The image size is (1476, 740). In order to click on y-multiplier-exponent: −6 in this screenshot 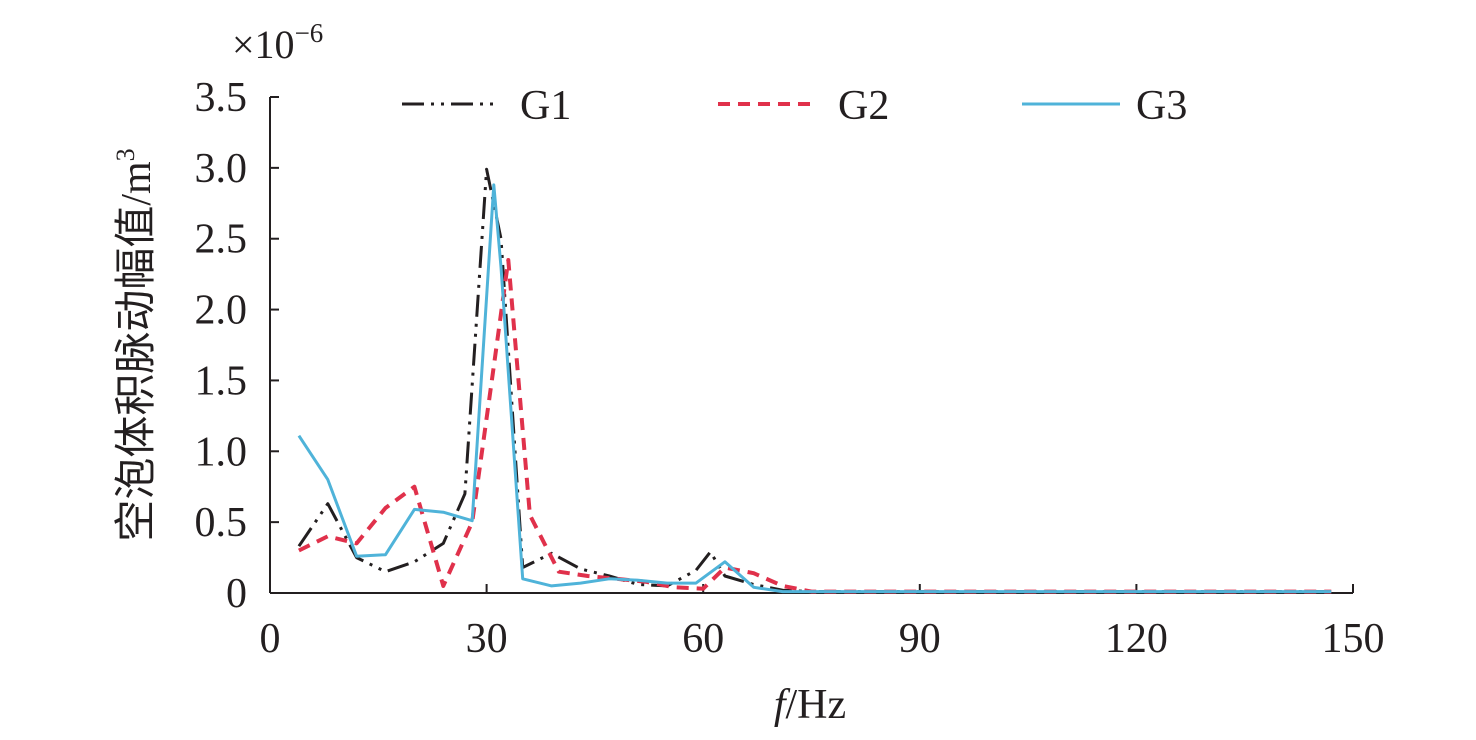, I will do `click(309, 33)`.